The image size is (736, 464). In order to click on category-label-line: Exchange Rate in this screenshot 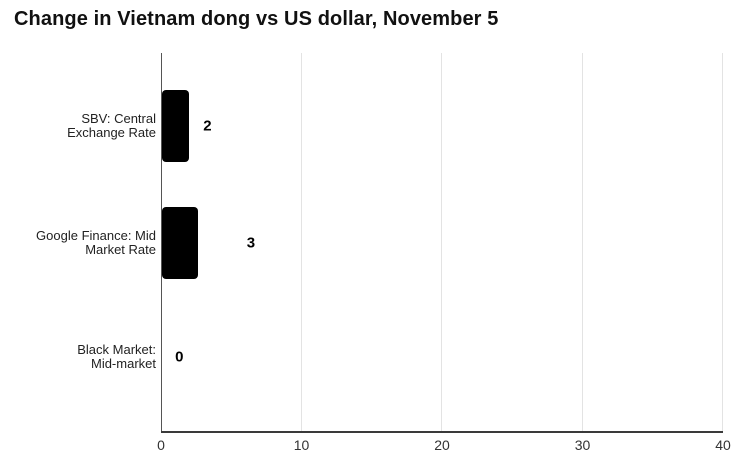, I will do `click(111, 132)`.